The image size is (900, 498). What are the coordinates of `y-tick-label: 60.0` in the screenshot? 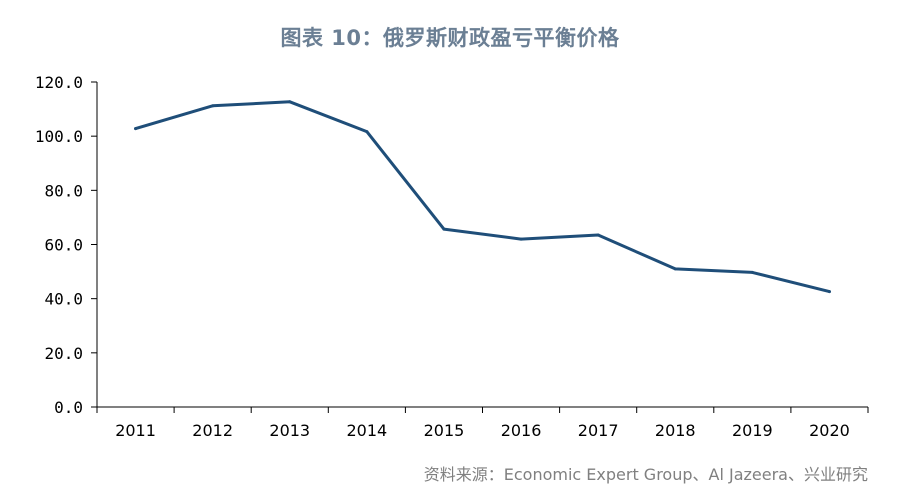 It's located at (63, 245).